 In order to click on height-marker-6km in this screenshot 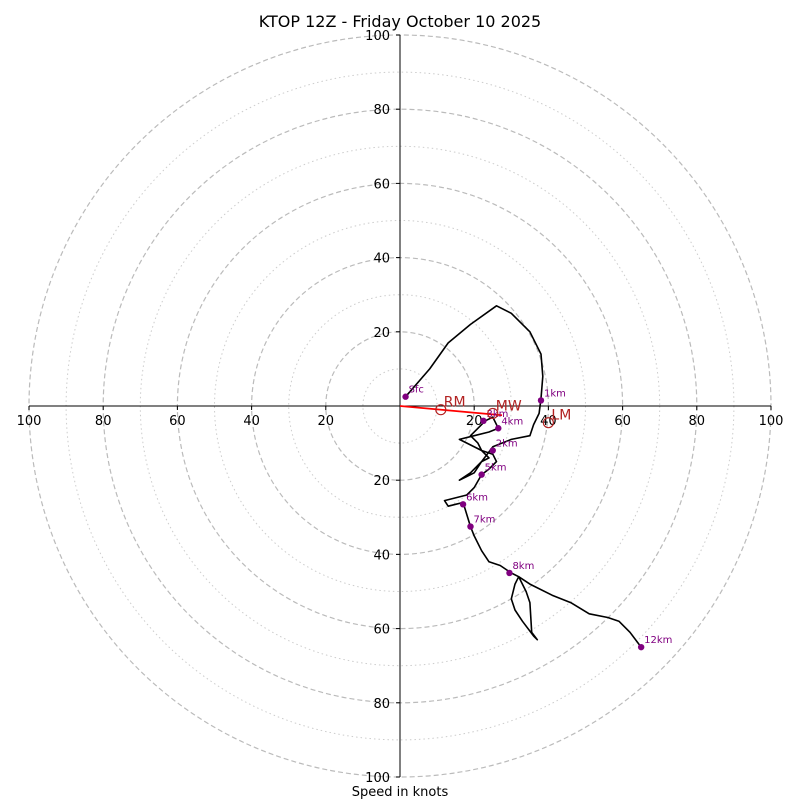, I will do `click(463, 504)`.